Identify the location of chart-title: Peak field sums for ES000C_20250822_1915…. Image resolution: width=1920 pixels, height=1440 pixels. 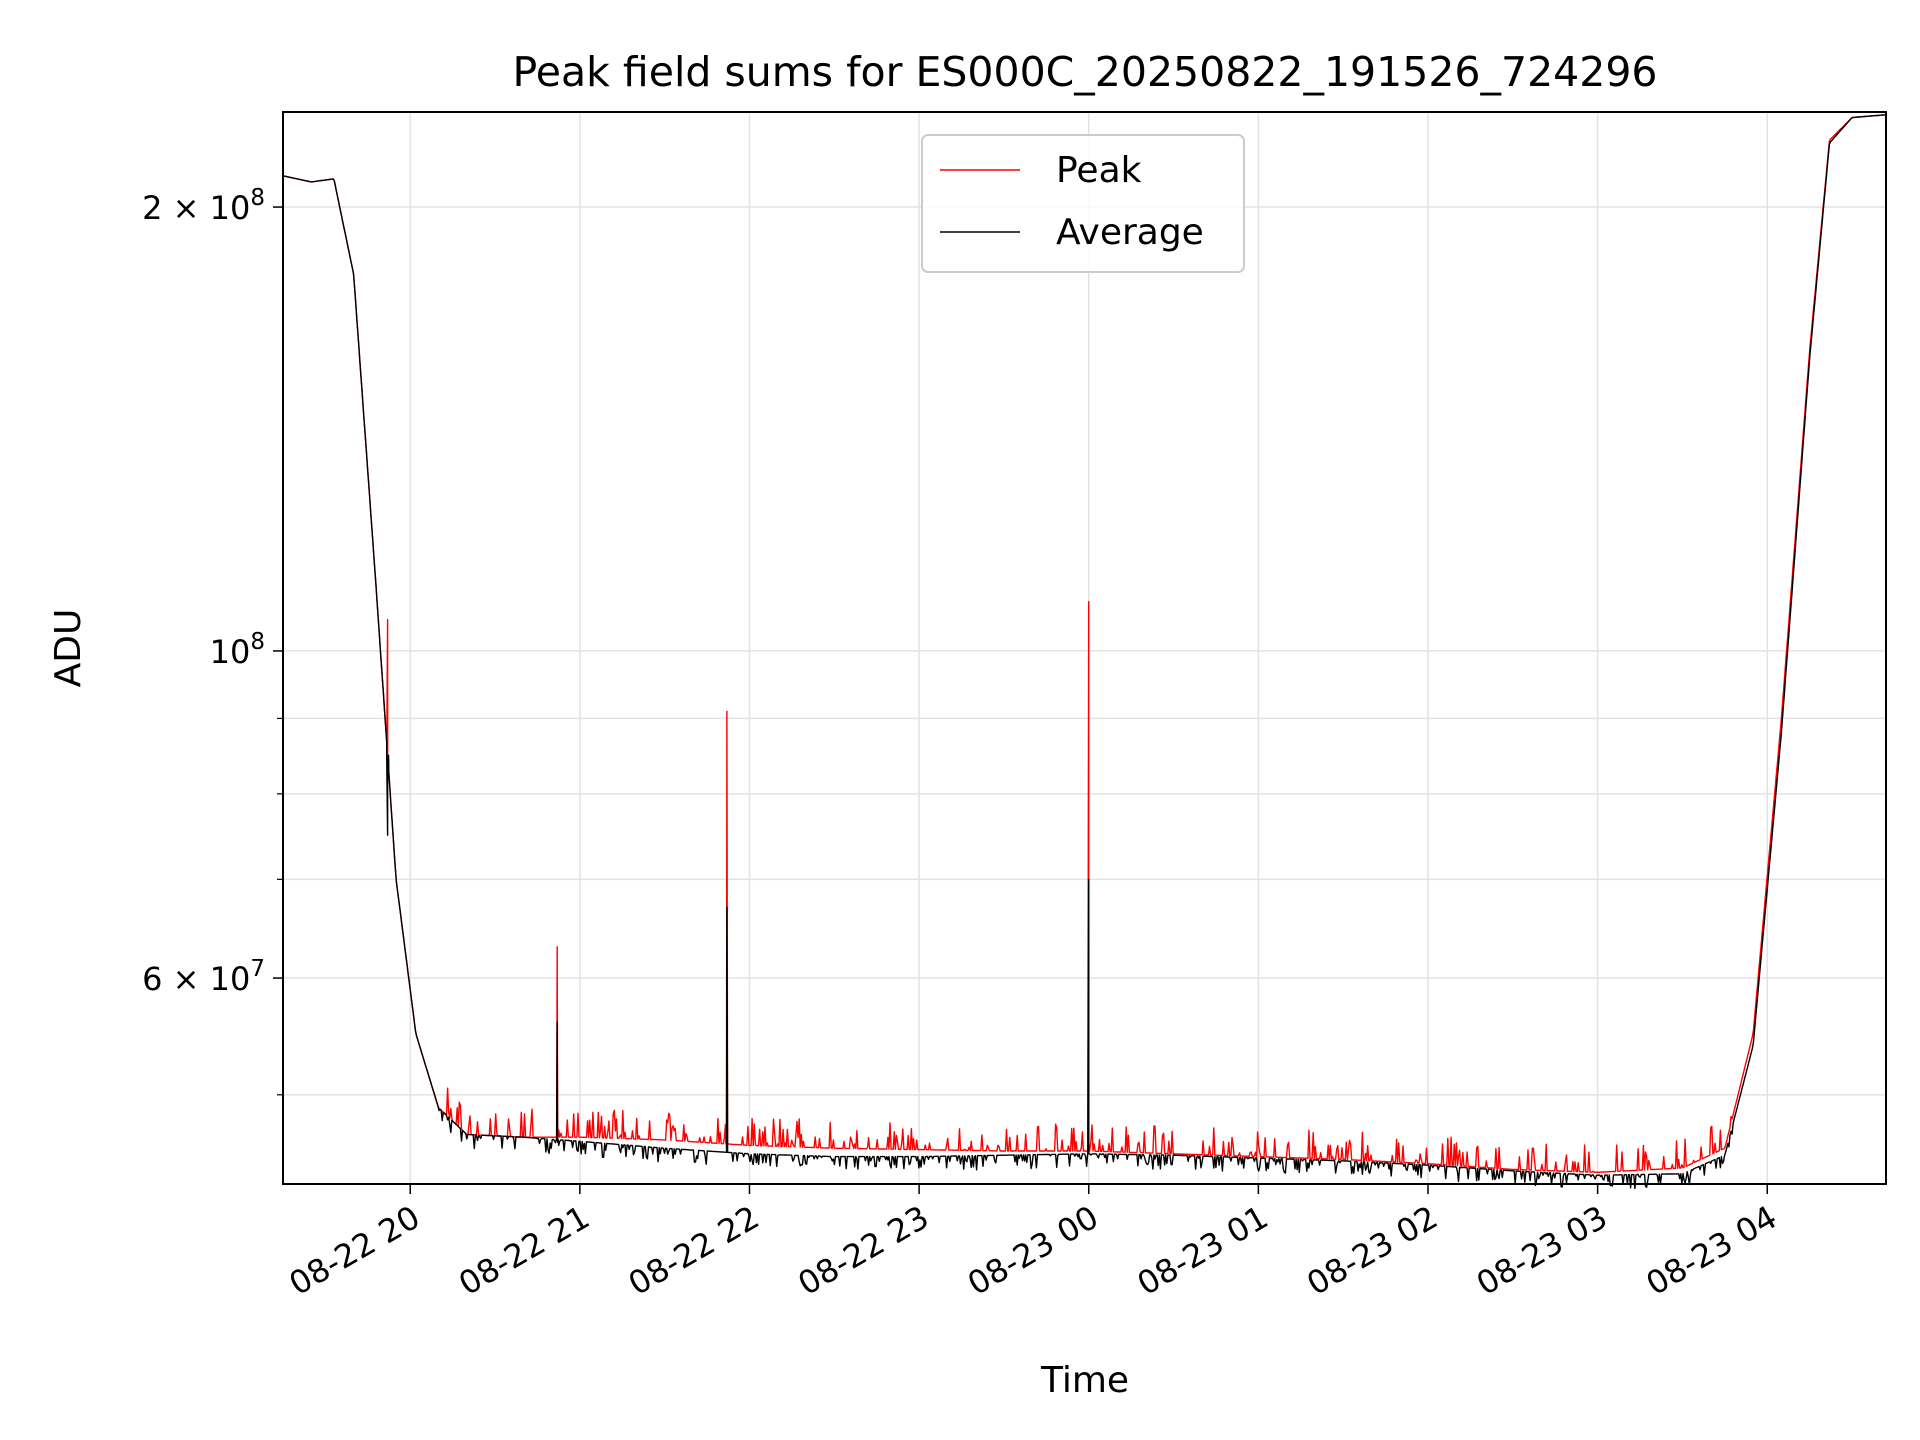
(1085, 72).